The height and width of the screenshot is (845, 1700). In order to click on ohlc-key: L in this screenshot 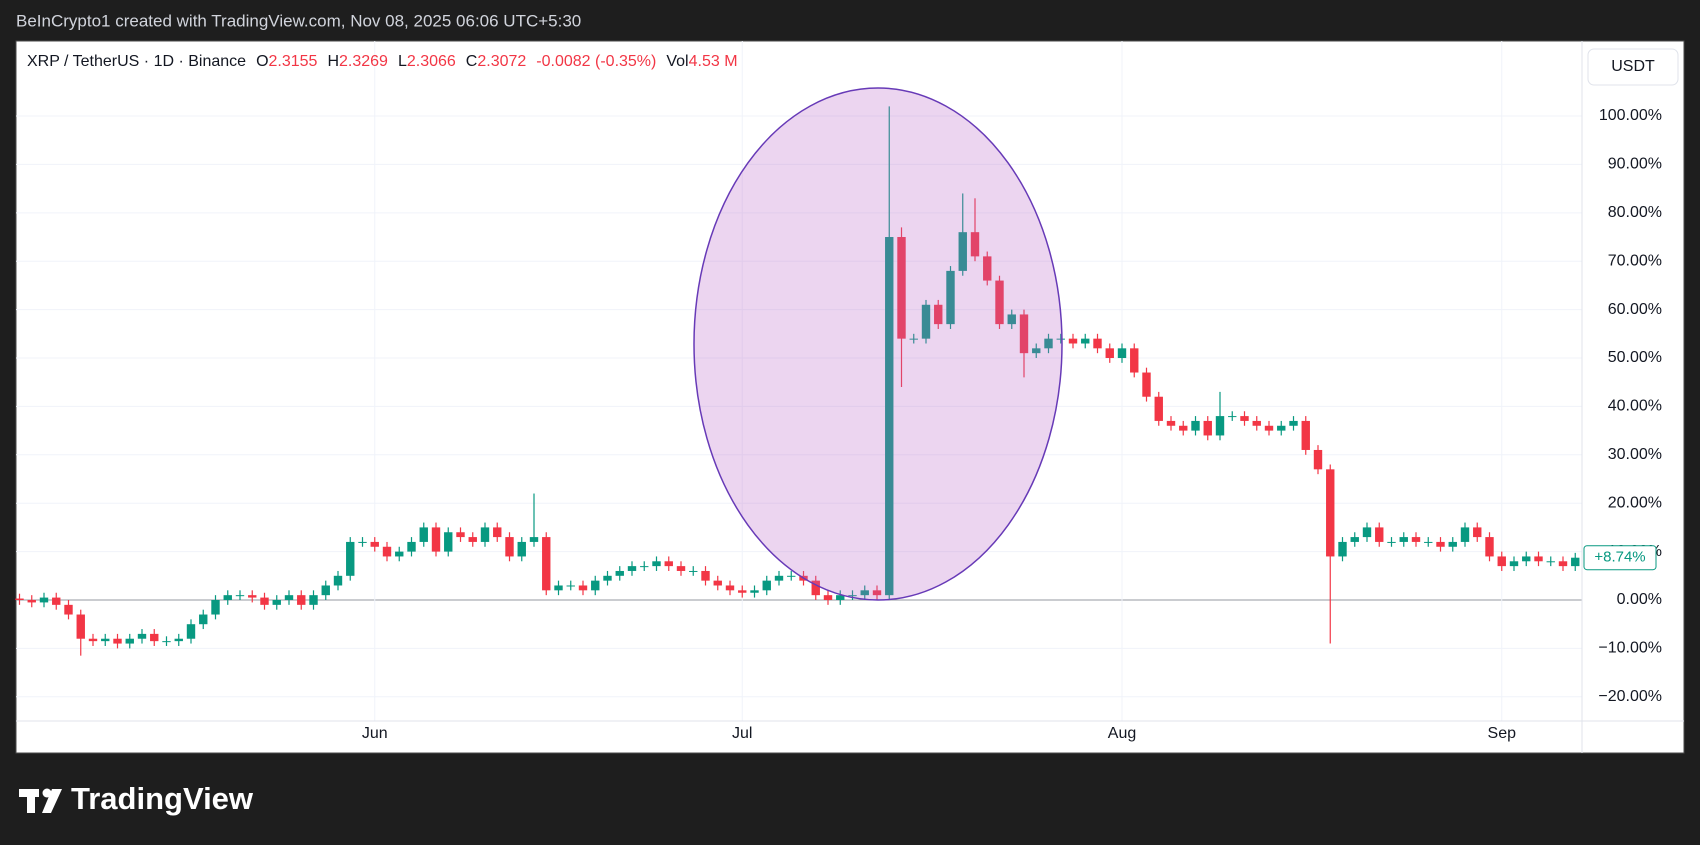, I will do `click(402, 61)`.